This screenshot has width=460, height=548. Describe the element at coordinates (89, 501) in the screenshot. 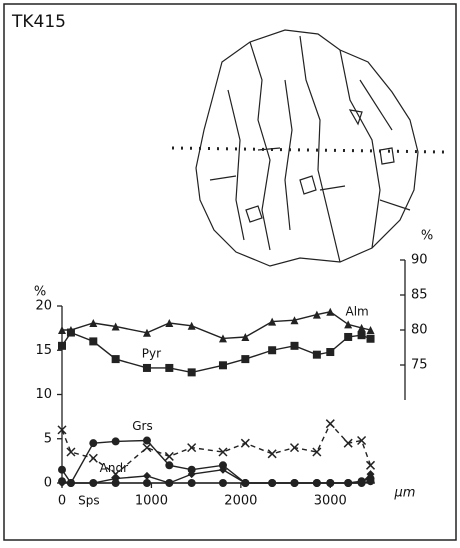

I see `series-label: Sps` at that location.